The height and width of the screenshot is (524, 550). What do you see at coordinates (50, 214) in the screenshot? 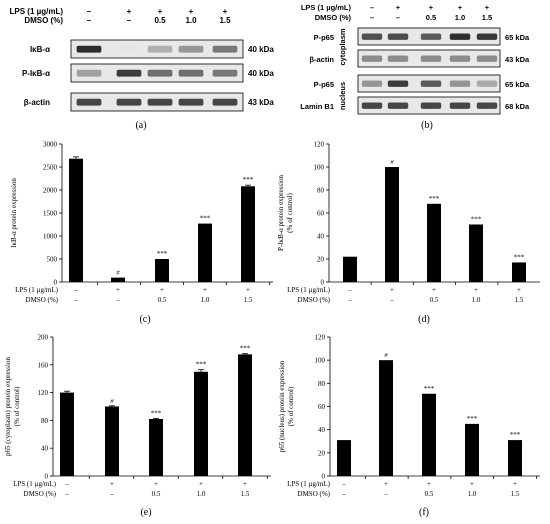
I see `y-tick-label: 1500` at bounding box center [50, 214].